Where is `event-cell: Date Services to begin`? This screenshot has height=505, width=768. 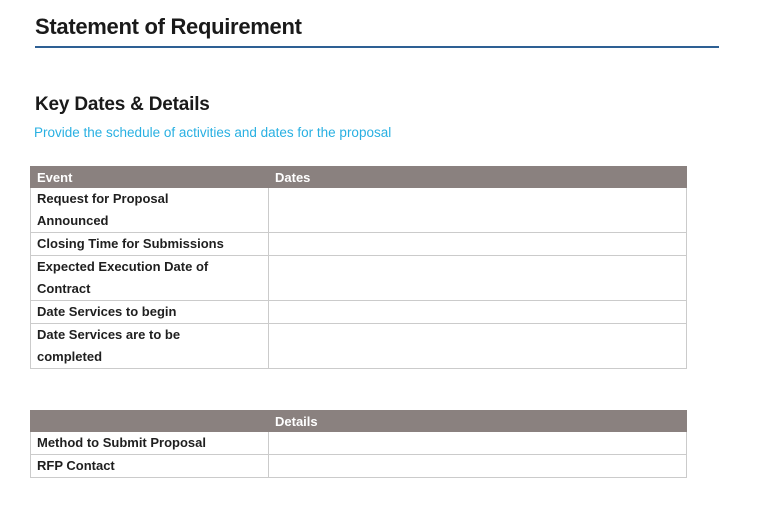
event-cell: Date Services to begin is located at coordinates (149, 312).